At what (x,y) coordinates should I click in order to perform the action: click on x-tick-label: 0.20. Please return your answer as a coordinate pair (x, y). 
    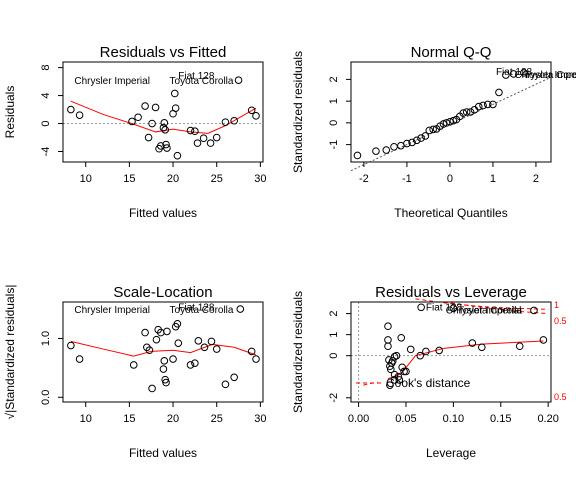
    Looking at the image, I should click on (547, 419).